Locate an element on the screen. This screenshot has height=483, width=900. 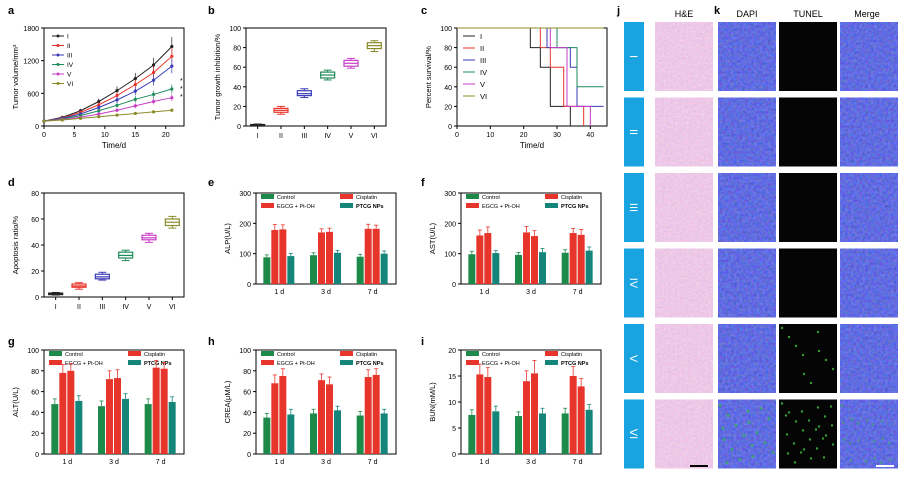
row-label: V is located at coordinates (633, 359).